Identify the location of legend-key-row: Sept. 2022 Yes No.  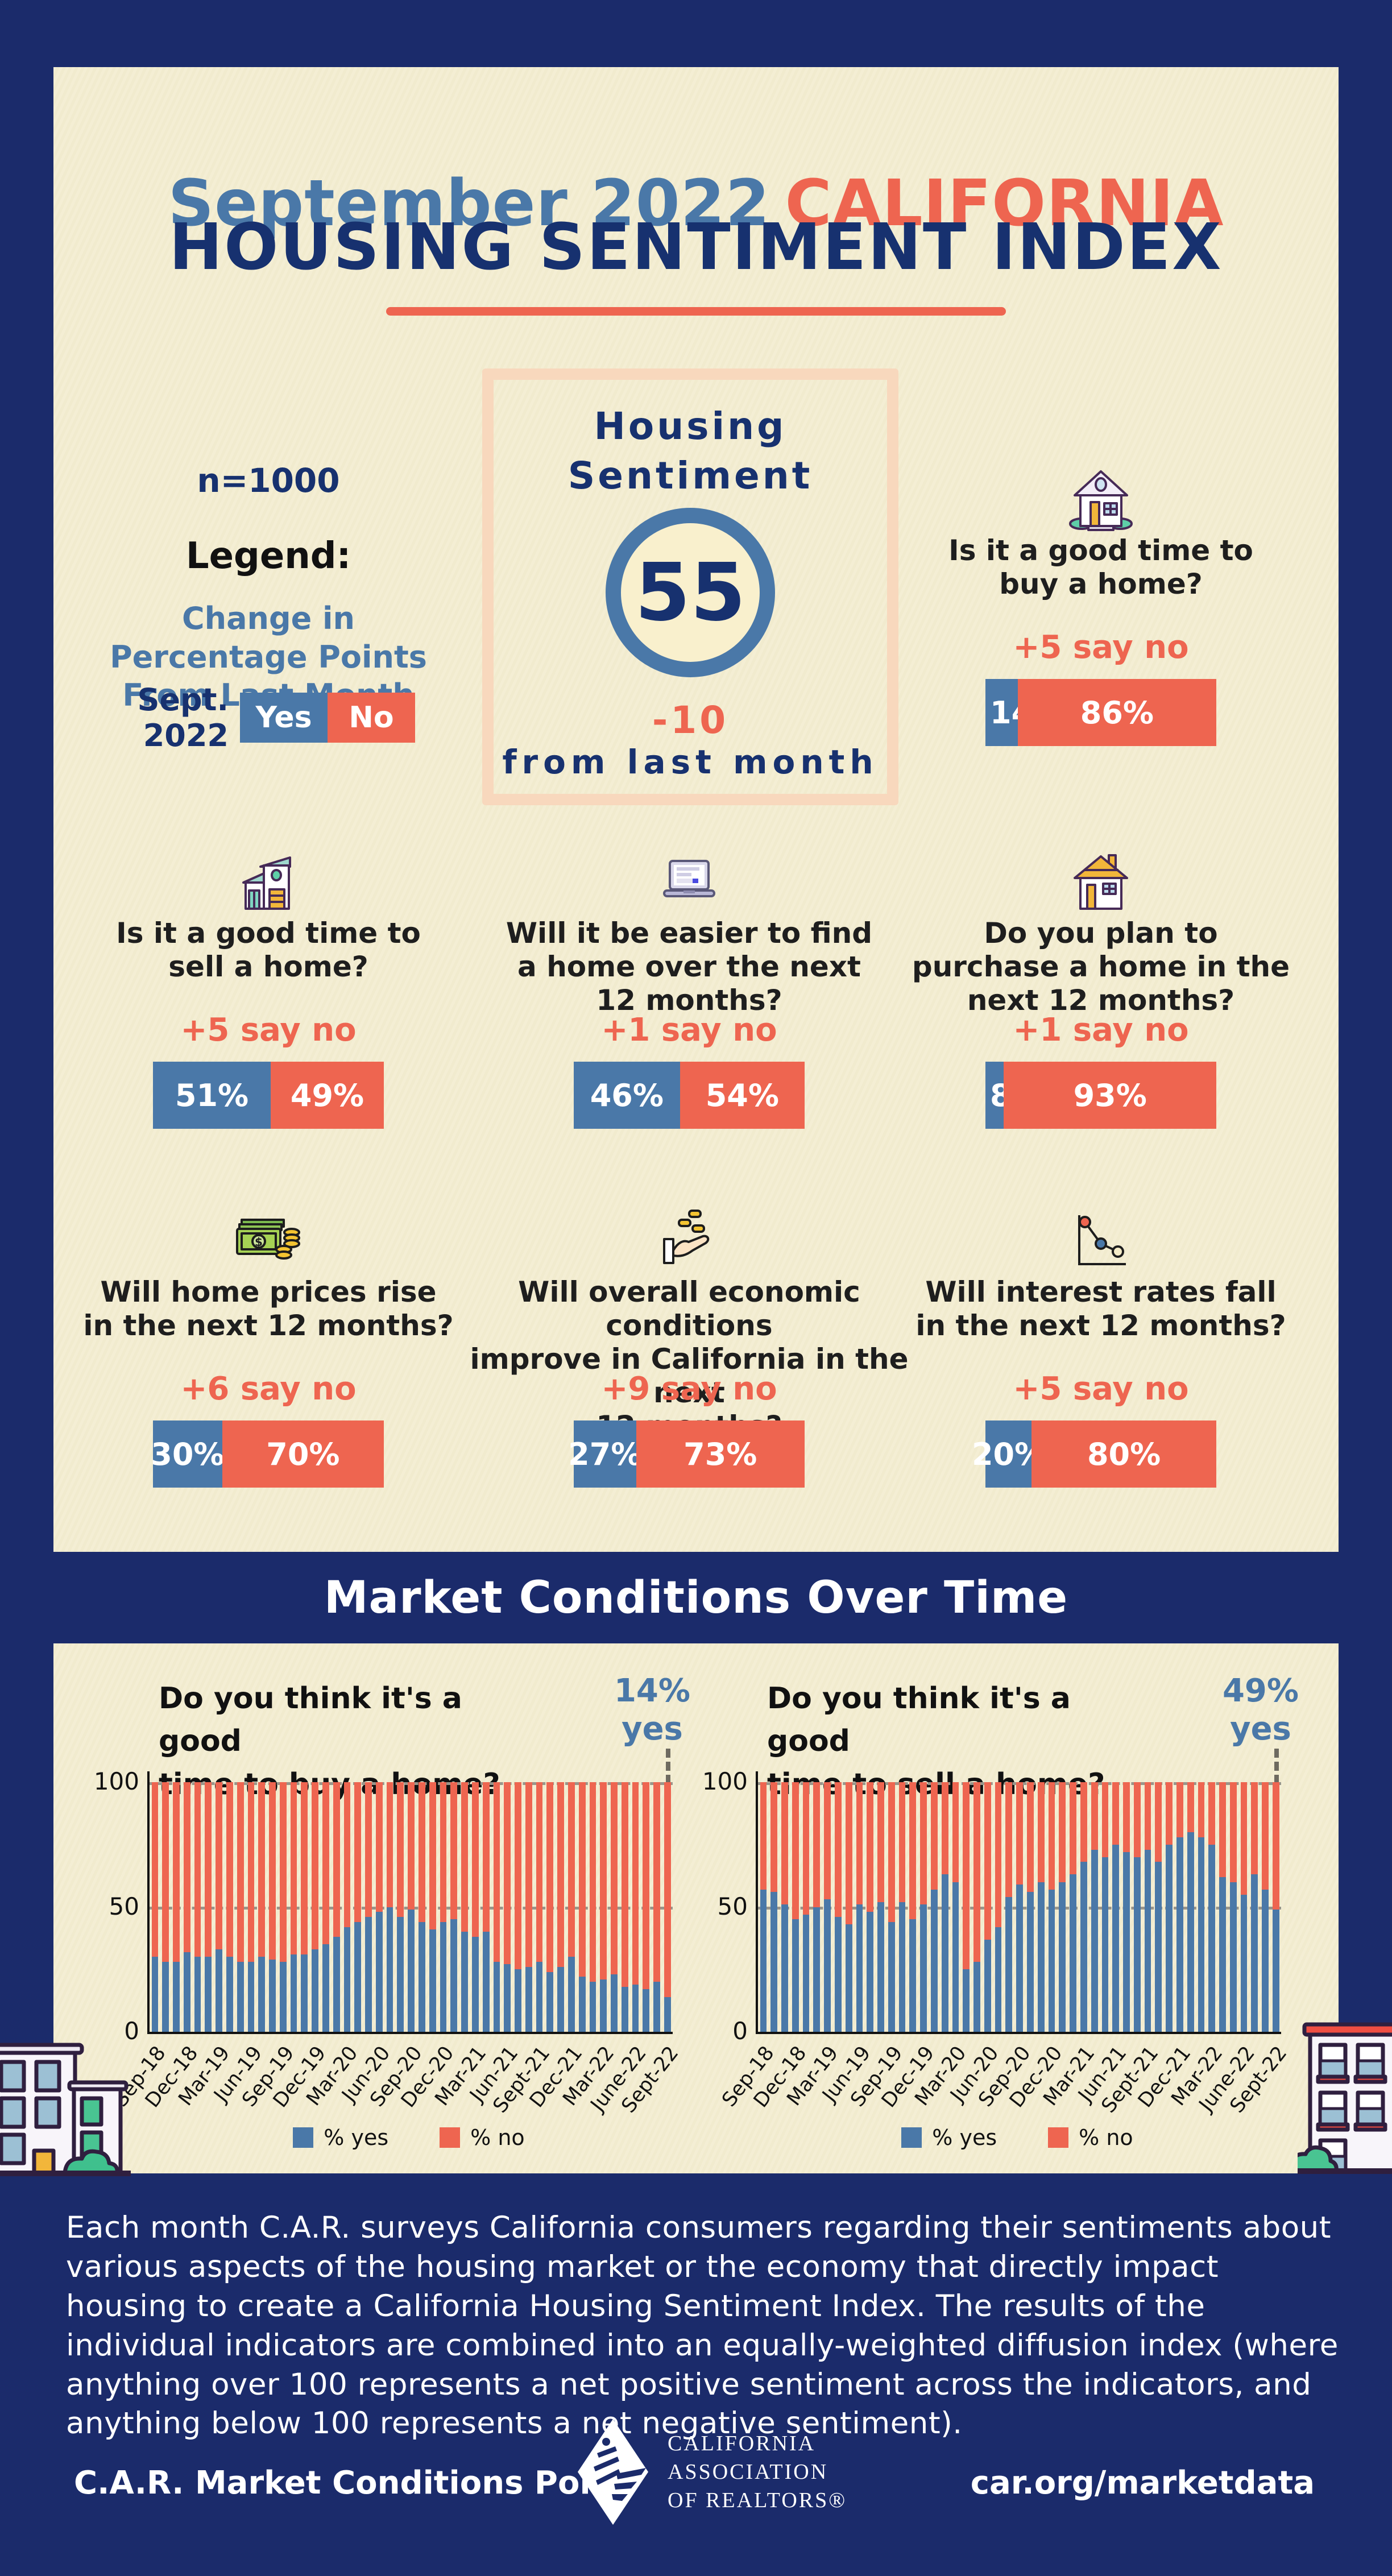
(245, 717).